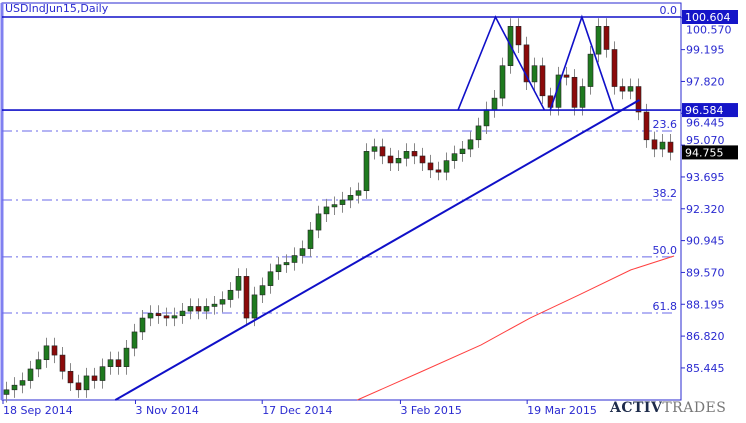 The height and width of the screenshot is (423, 746). Describe the element at coordinates (705, 336) in the screenshot. I see `y-tick-label: 86.820` at that location.